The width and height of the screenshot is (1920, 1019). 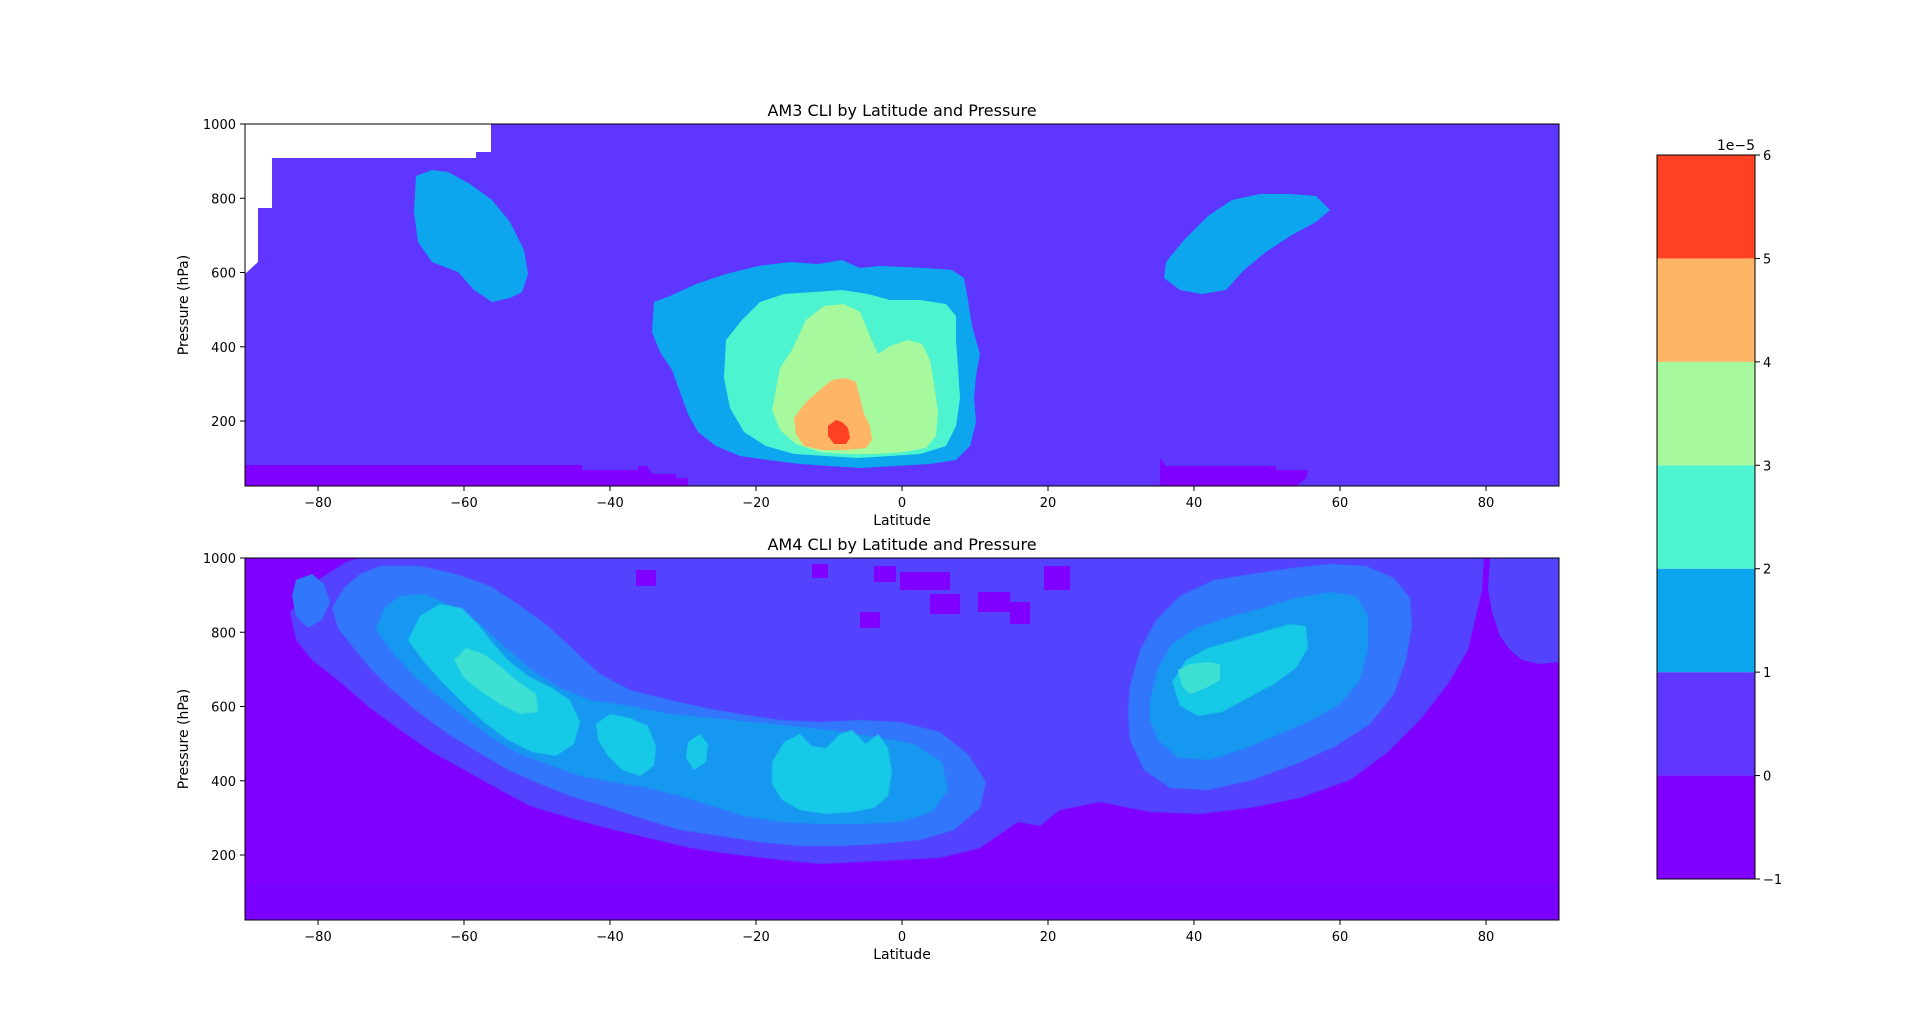 I want to click on am4-y-tick-label: 600, so click(x=223, y=708).